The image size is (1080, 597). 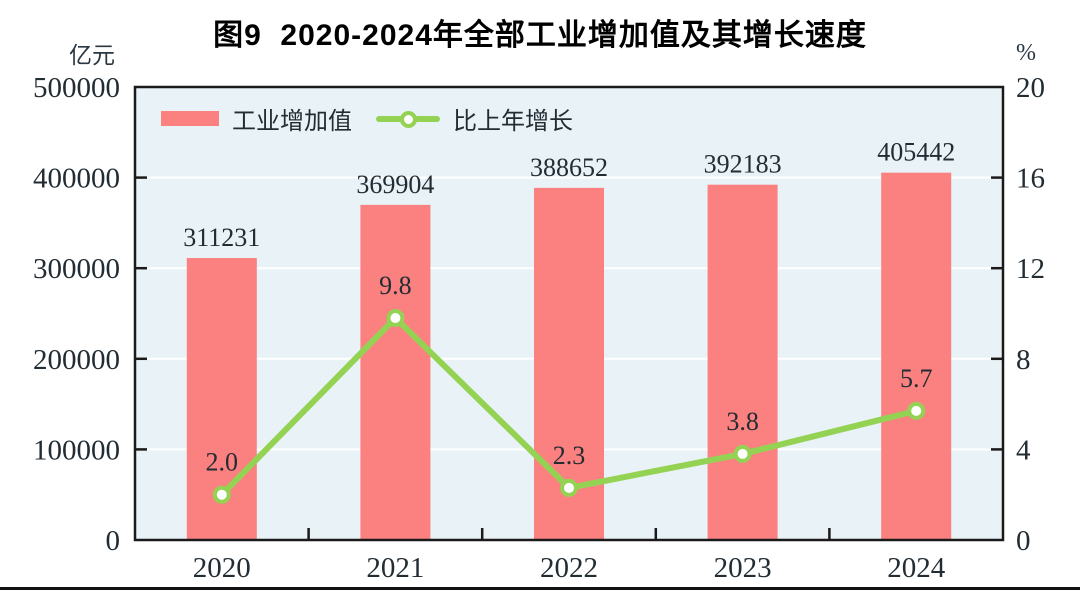 I want to click on legend-item-growth: 比上年增长, so click(x=474, y=118).